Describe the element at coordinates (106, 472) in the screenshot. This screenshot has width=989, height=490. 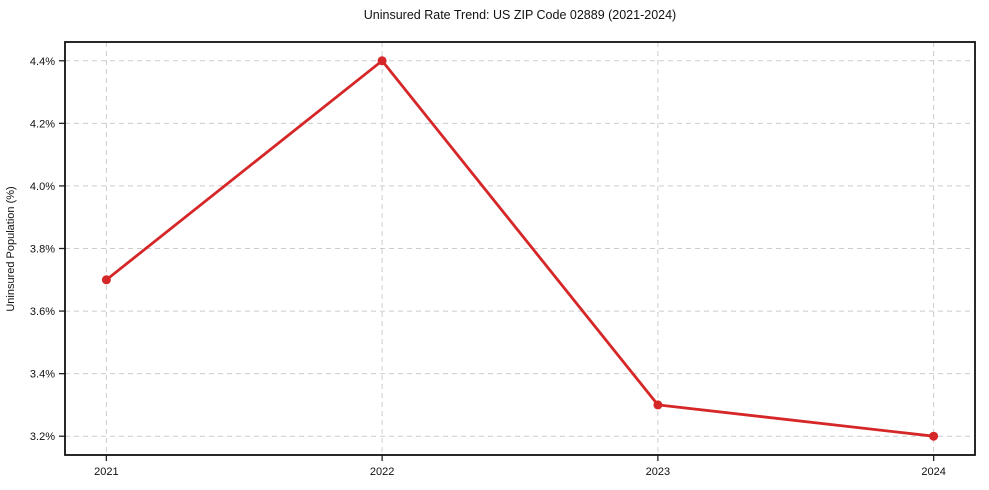
I see `x-tick-label: 2021` at that location.